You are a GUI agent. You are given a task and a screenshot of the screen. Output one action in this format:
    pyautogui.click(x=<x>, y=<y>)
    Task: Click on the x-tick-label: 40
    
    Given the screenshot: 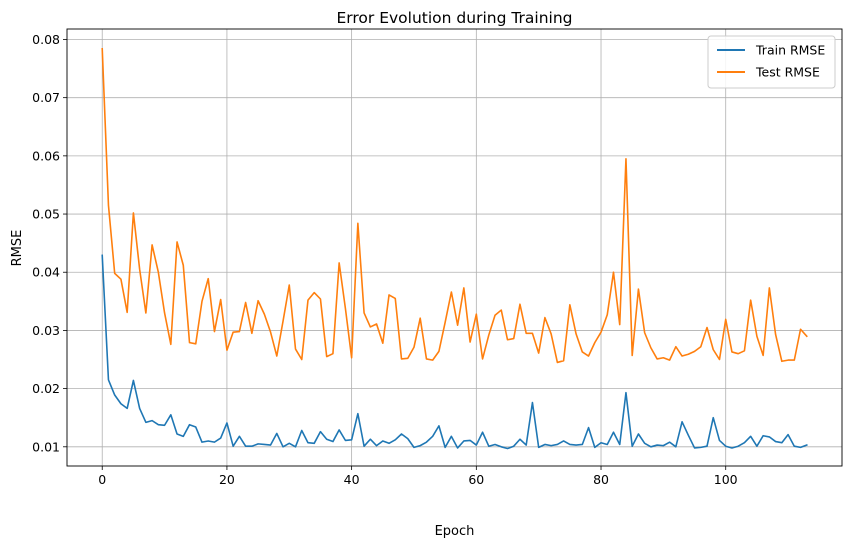 What is the action you would take?
    pyautogui.click(x=352, y=479)
    